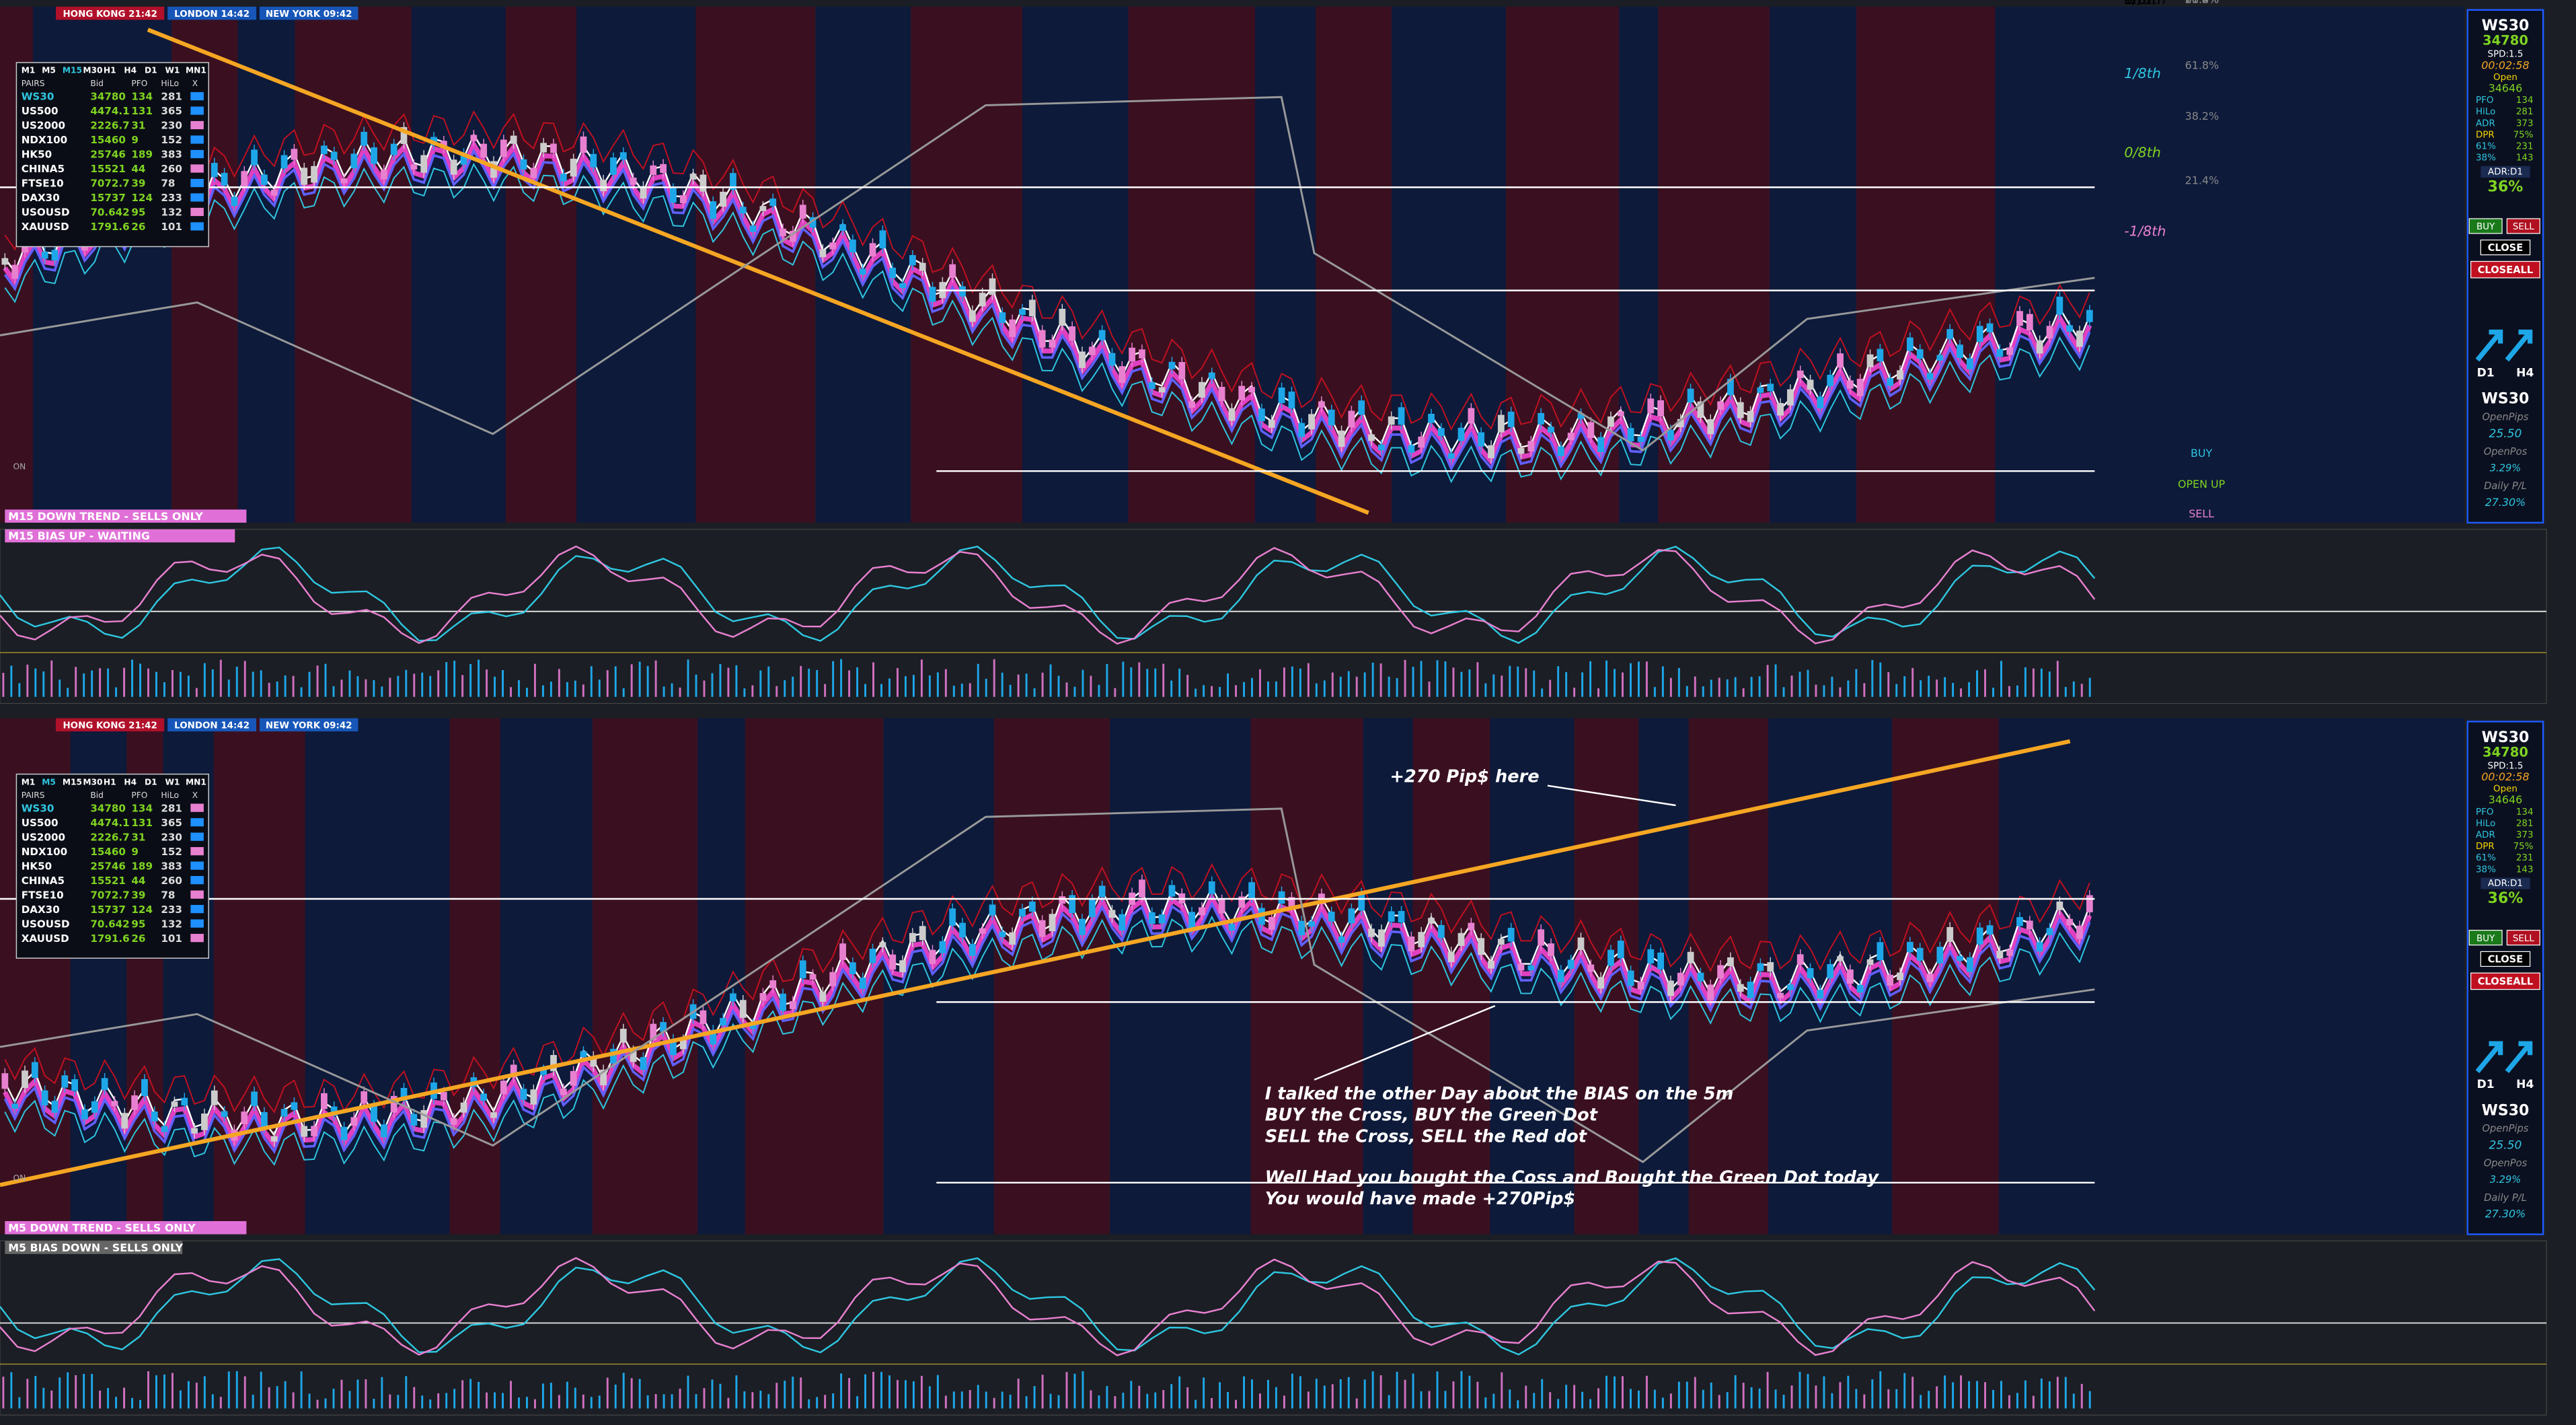  What do you see at coordinates (2506, 1163) in the screenshot?
I see `label: OpenPos` at bounding box center [2506, 1163].